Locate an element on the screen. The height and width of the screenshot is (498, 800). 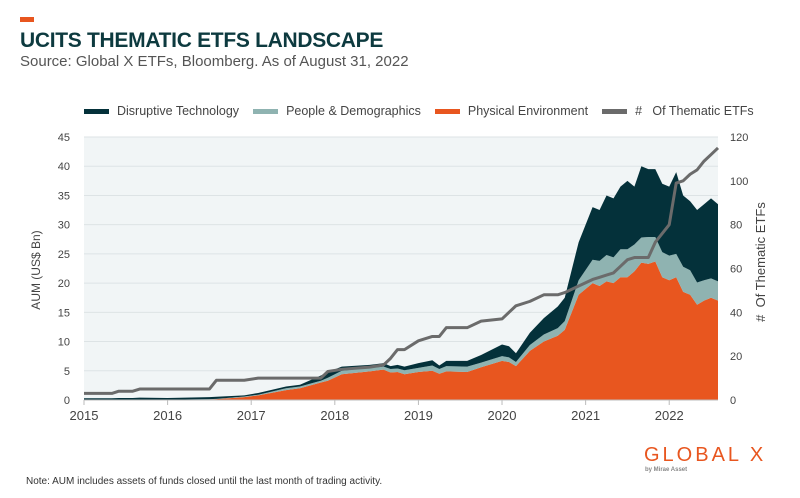
legend-item-disruptive: Disruptive Technology is located at coordinates (161, 111).